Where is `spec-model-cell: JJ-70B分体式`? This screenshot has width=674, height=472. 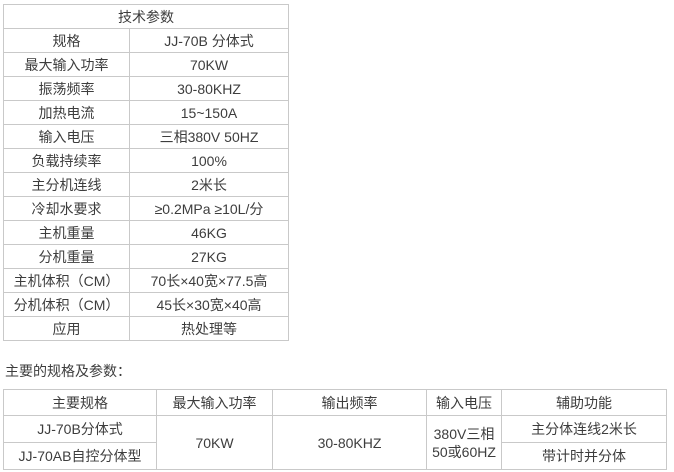 spec-model-cell: JJ-70B分体式 is located at coordinates (80, 429).